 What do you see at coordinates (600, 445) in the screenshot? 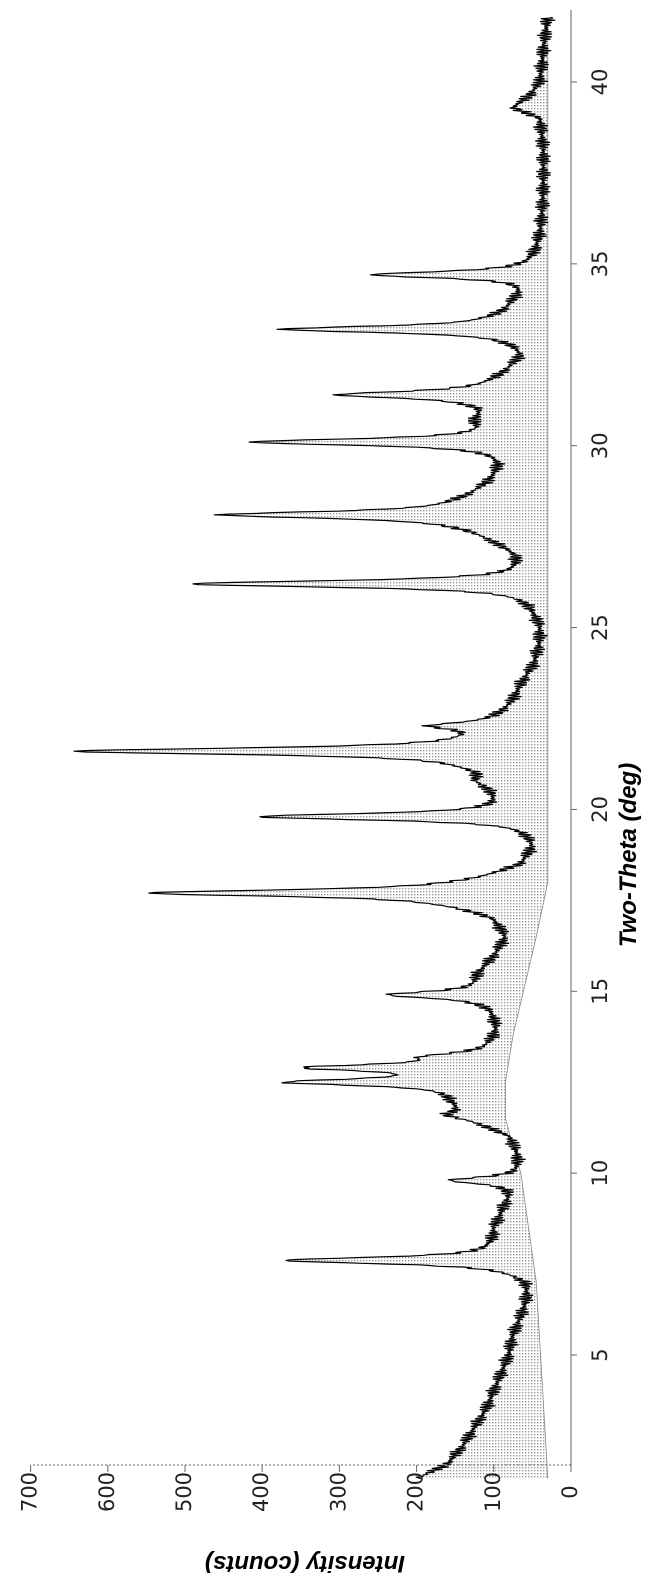
I see `x-tick-label: 30` at bounding box center [600, 445].